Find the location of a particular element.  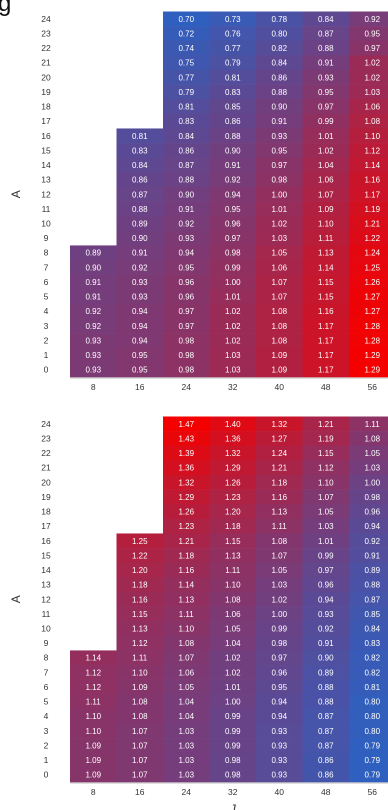

y-tick-label: 13 is located at coordinates (46, 180).